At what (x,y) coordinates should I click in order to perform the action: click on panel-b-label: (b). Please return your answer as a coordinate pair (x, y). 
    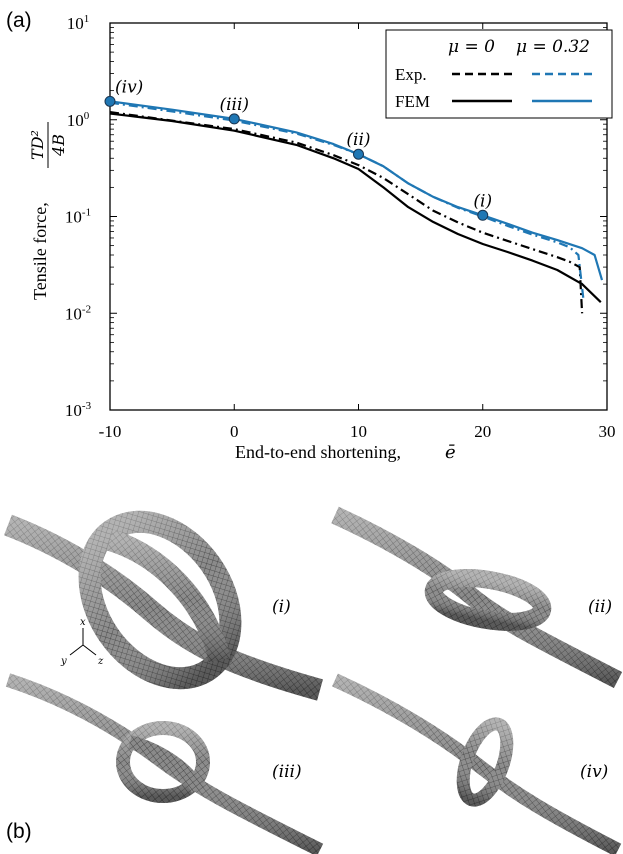
    Looking at the image, I should click on (19, 831).